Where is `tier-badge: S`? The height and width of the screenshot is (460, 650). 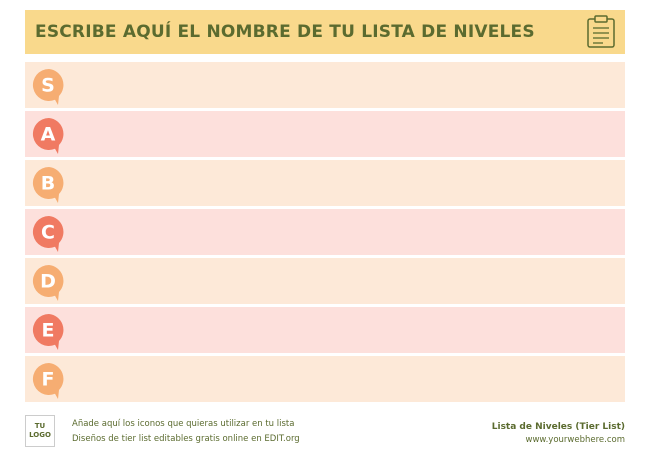 tier-badge: S is located at coordinates (48, 86).